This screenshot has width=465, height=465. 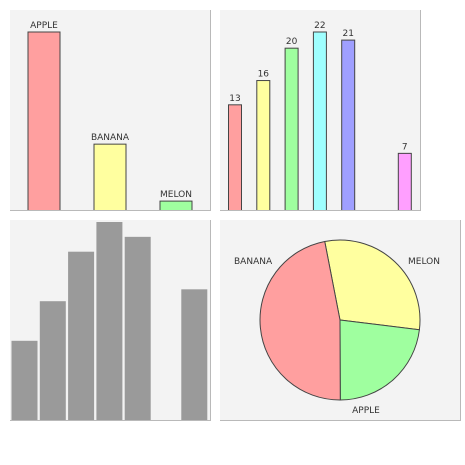 What do you see at coordinates (292, 42) in the screenshot?
I see `value-label-2: 20` at bounding box center [292, 42].